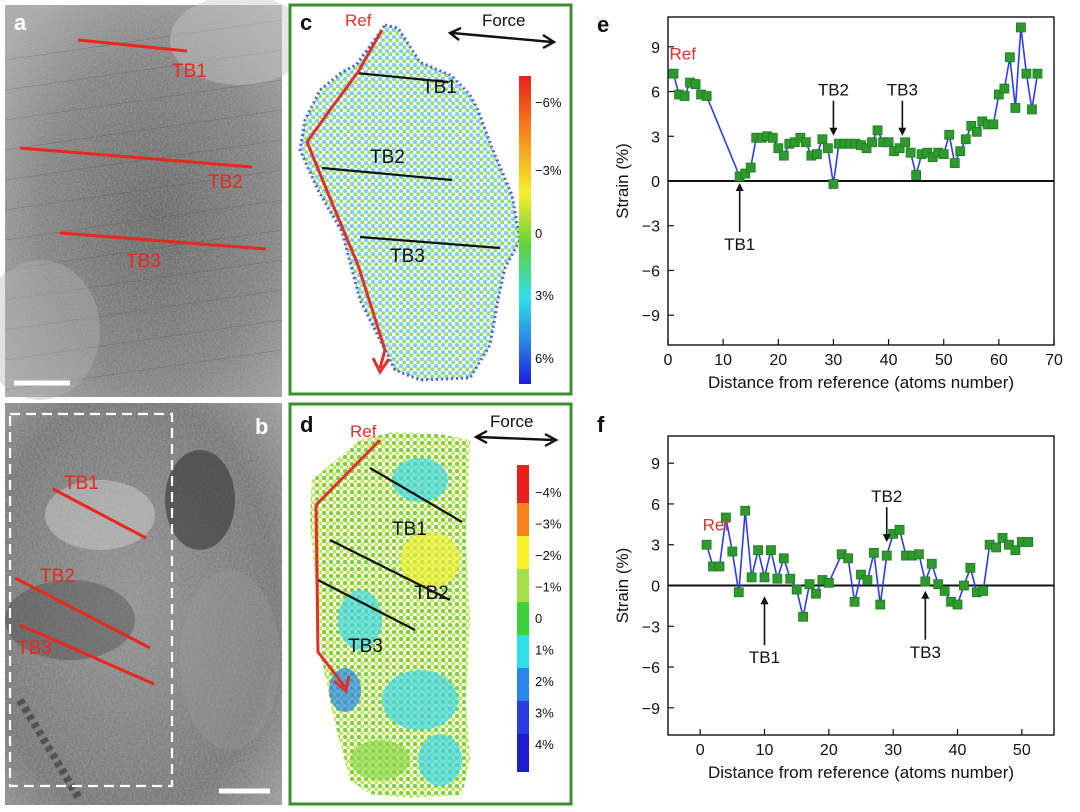 This screenshot has height=812, width=1080. Describe the element at coordinates (366, 605) in the screenshot. I see `tb3-line-d` at that location.